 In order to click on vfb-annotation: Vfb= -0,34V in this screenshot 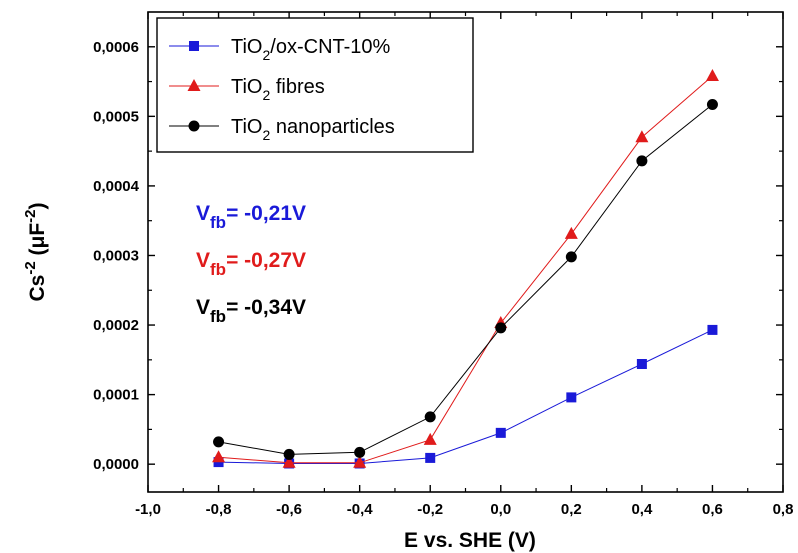, I will do `click(251, 311)`.